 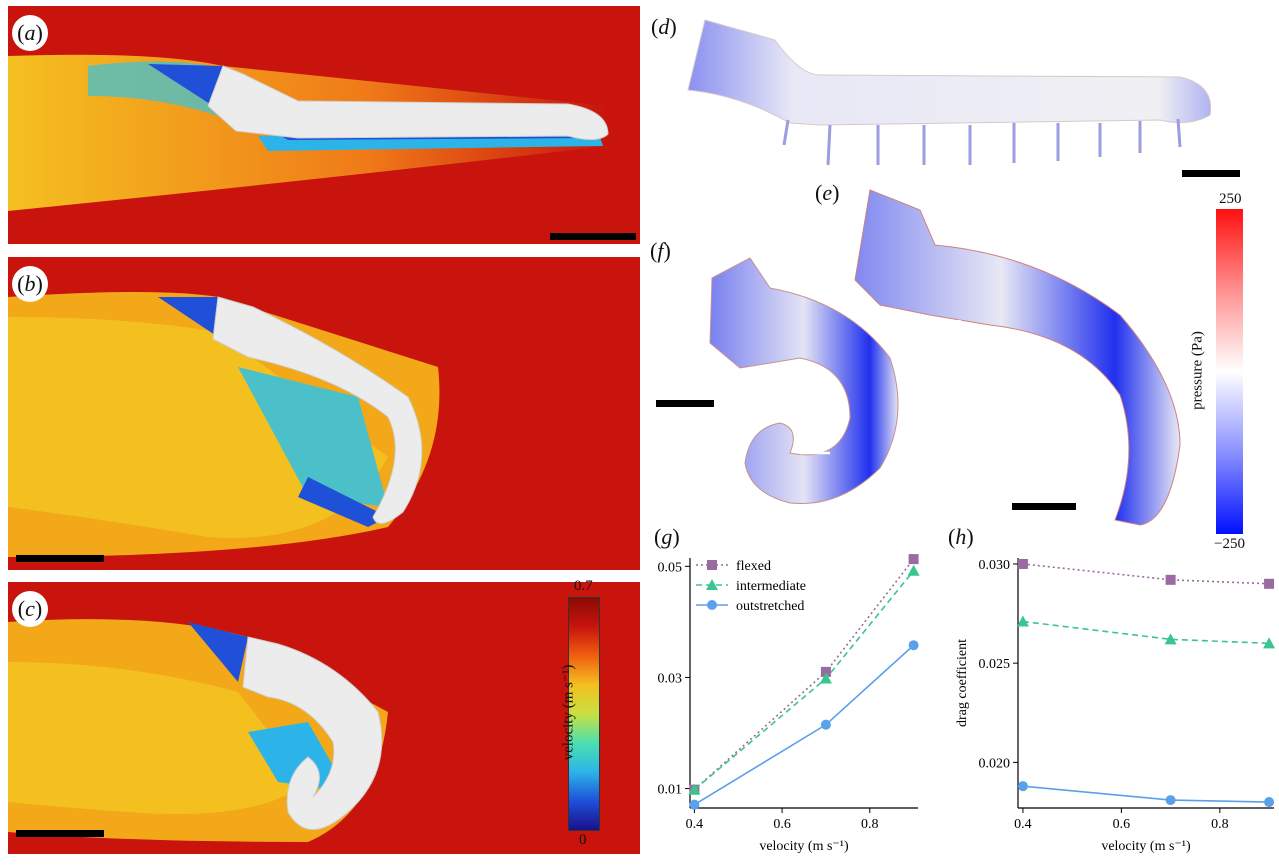 What do you see at coordinates (753, 566) in the screenshot?
I see `legend-label-flexed: flexed` at bounding box center [753, 566].